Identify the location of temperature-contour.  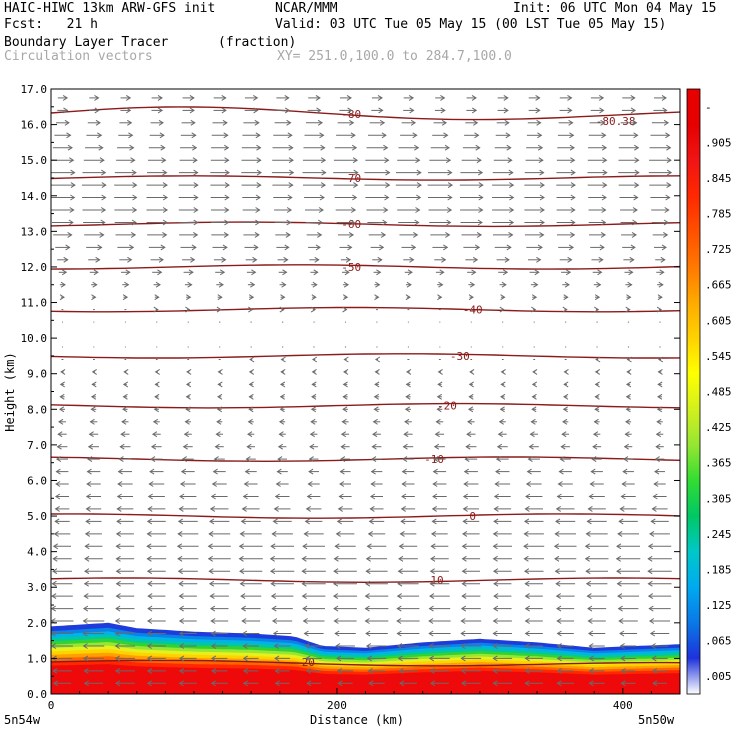
(365, 224).